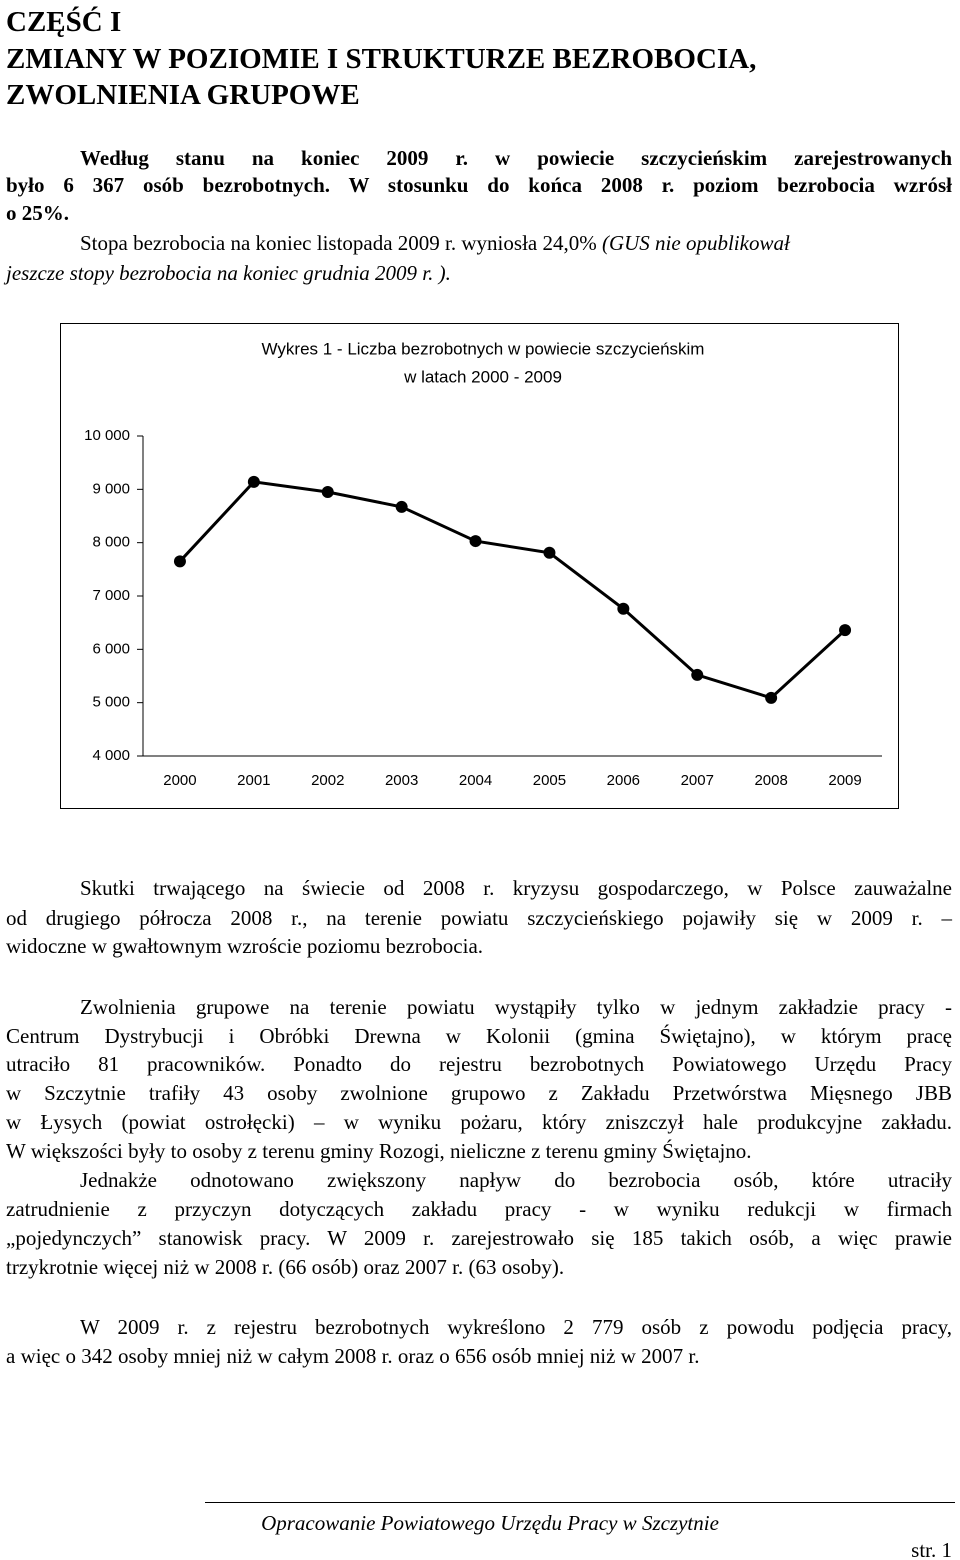 The height and width of the screenshot is (1560, 960). Describe the element at coordinates (401, 780) in the screenshot. I see `x-tick-label: 2003` at that location.